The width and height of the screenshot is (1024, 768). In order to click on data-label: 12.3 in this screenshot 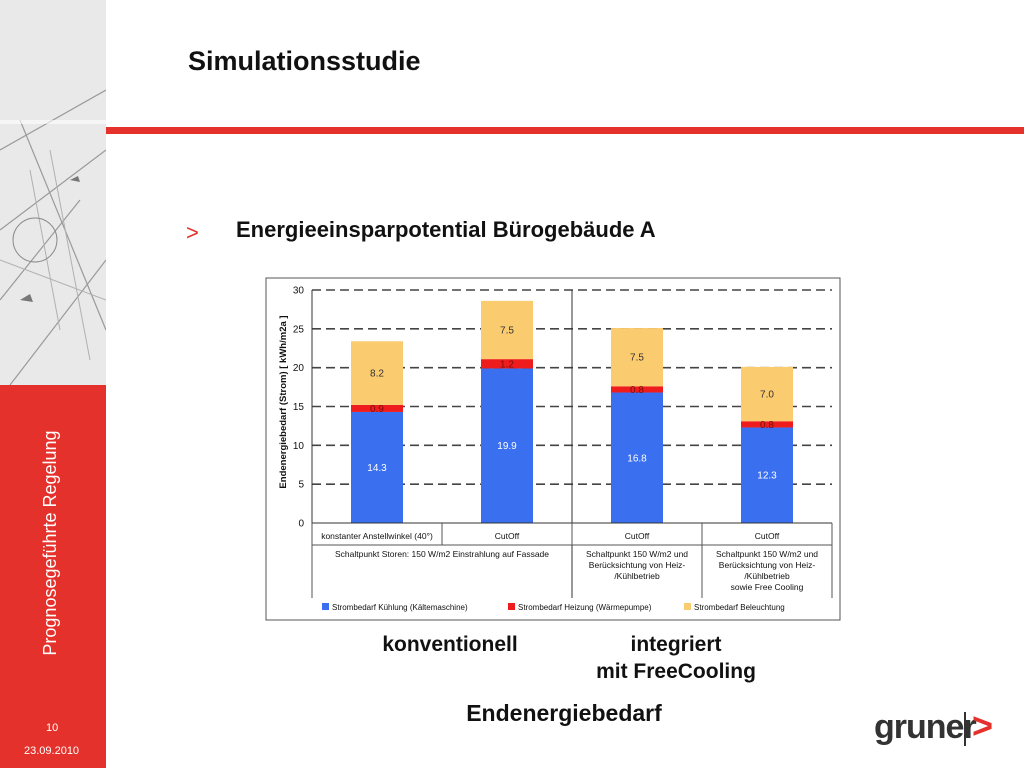, I will do `click(767, 476)`.